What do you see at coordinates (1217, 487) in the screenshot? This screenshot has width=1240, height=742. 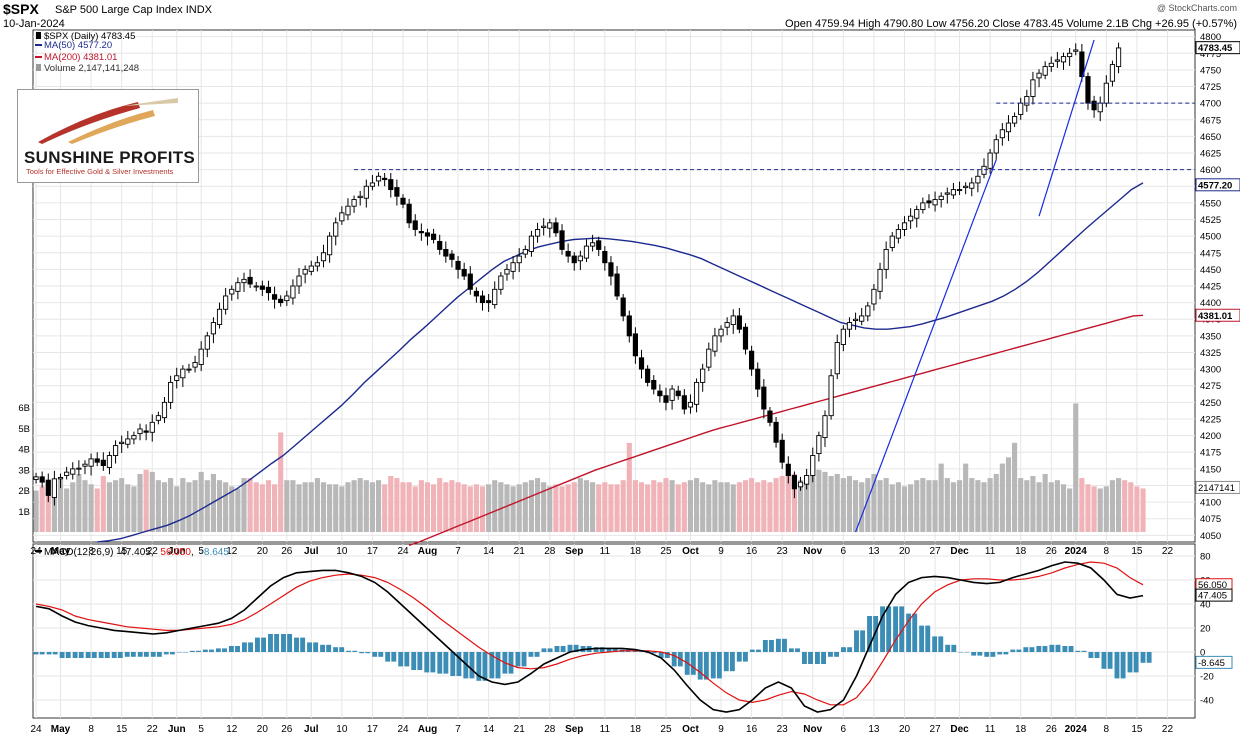 I see `volume-tag-box` at bounding box center [1217, 487].